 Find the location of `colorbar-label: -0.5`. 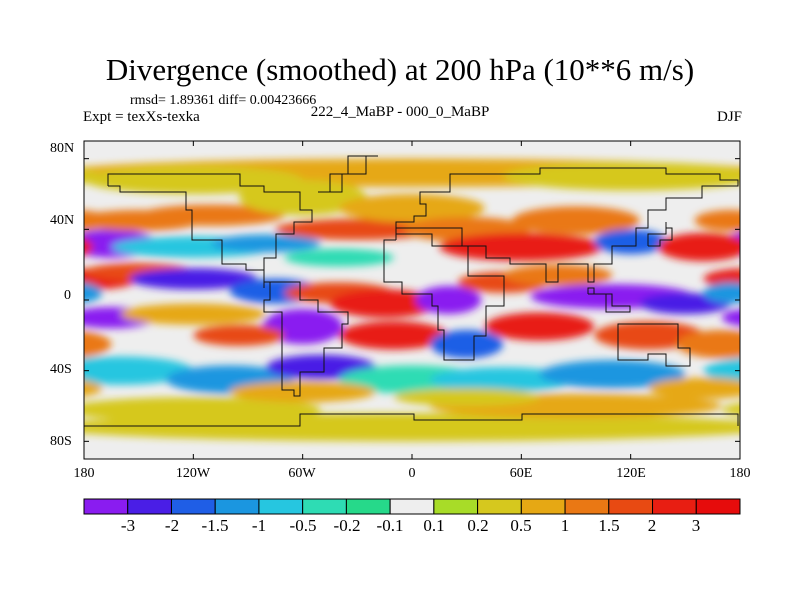

colorbar-label: -0.5 is located at coordinates (303, 525).